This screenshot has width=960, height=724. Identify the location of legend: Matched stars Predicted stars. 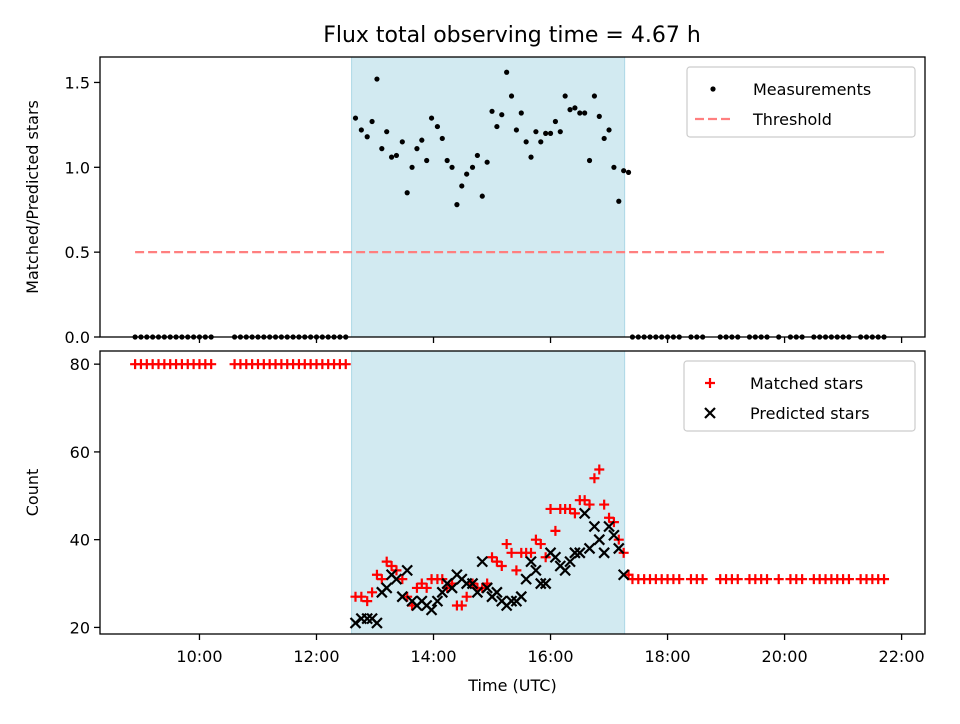
(799, 396).